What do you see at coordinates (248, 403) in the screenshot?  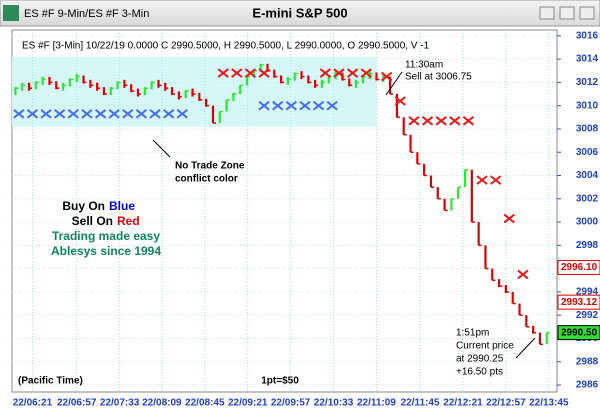 I see `x-tick-label: 22/09:21` at bounding box center [248, 403].